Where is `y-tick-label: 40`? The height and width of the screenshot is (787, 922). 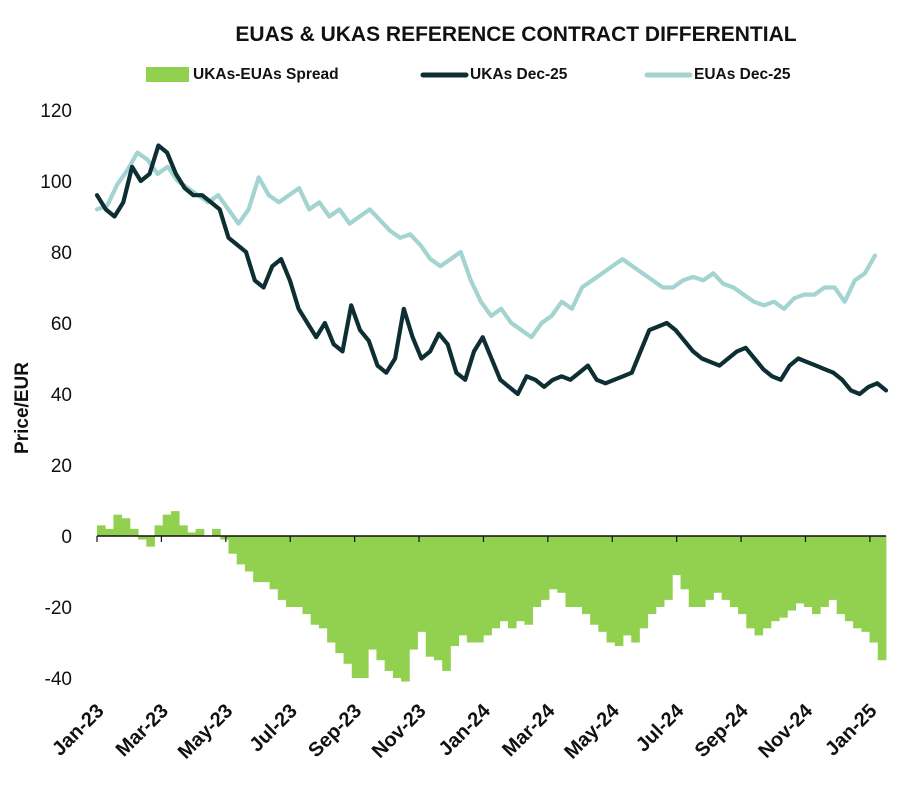
y-tick-label: 40 is located at coordinates (61, 395).